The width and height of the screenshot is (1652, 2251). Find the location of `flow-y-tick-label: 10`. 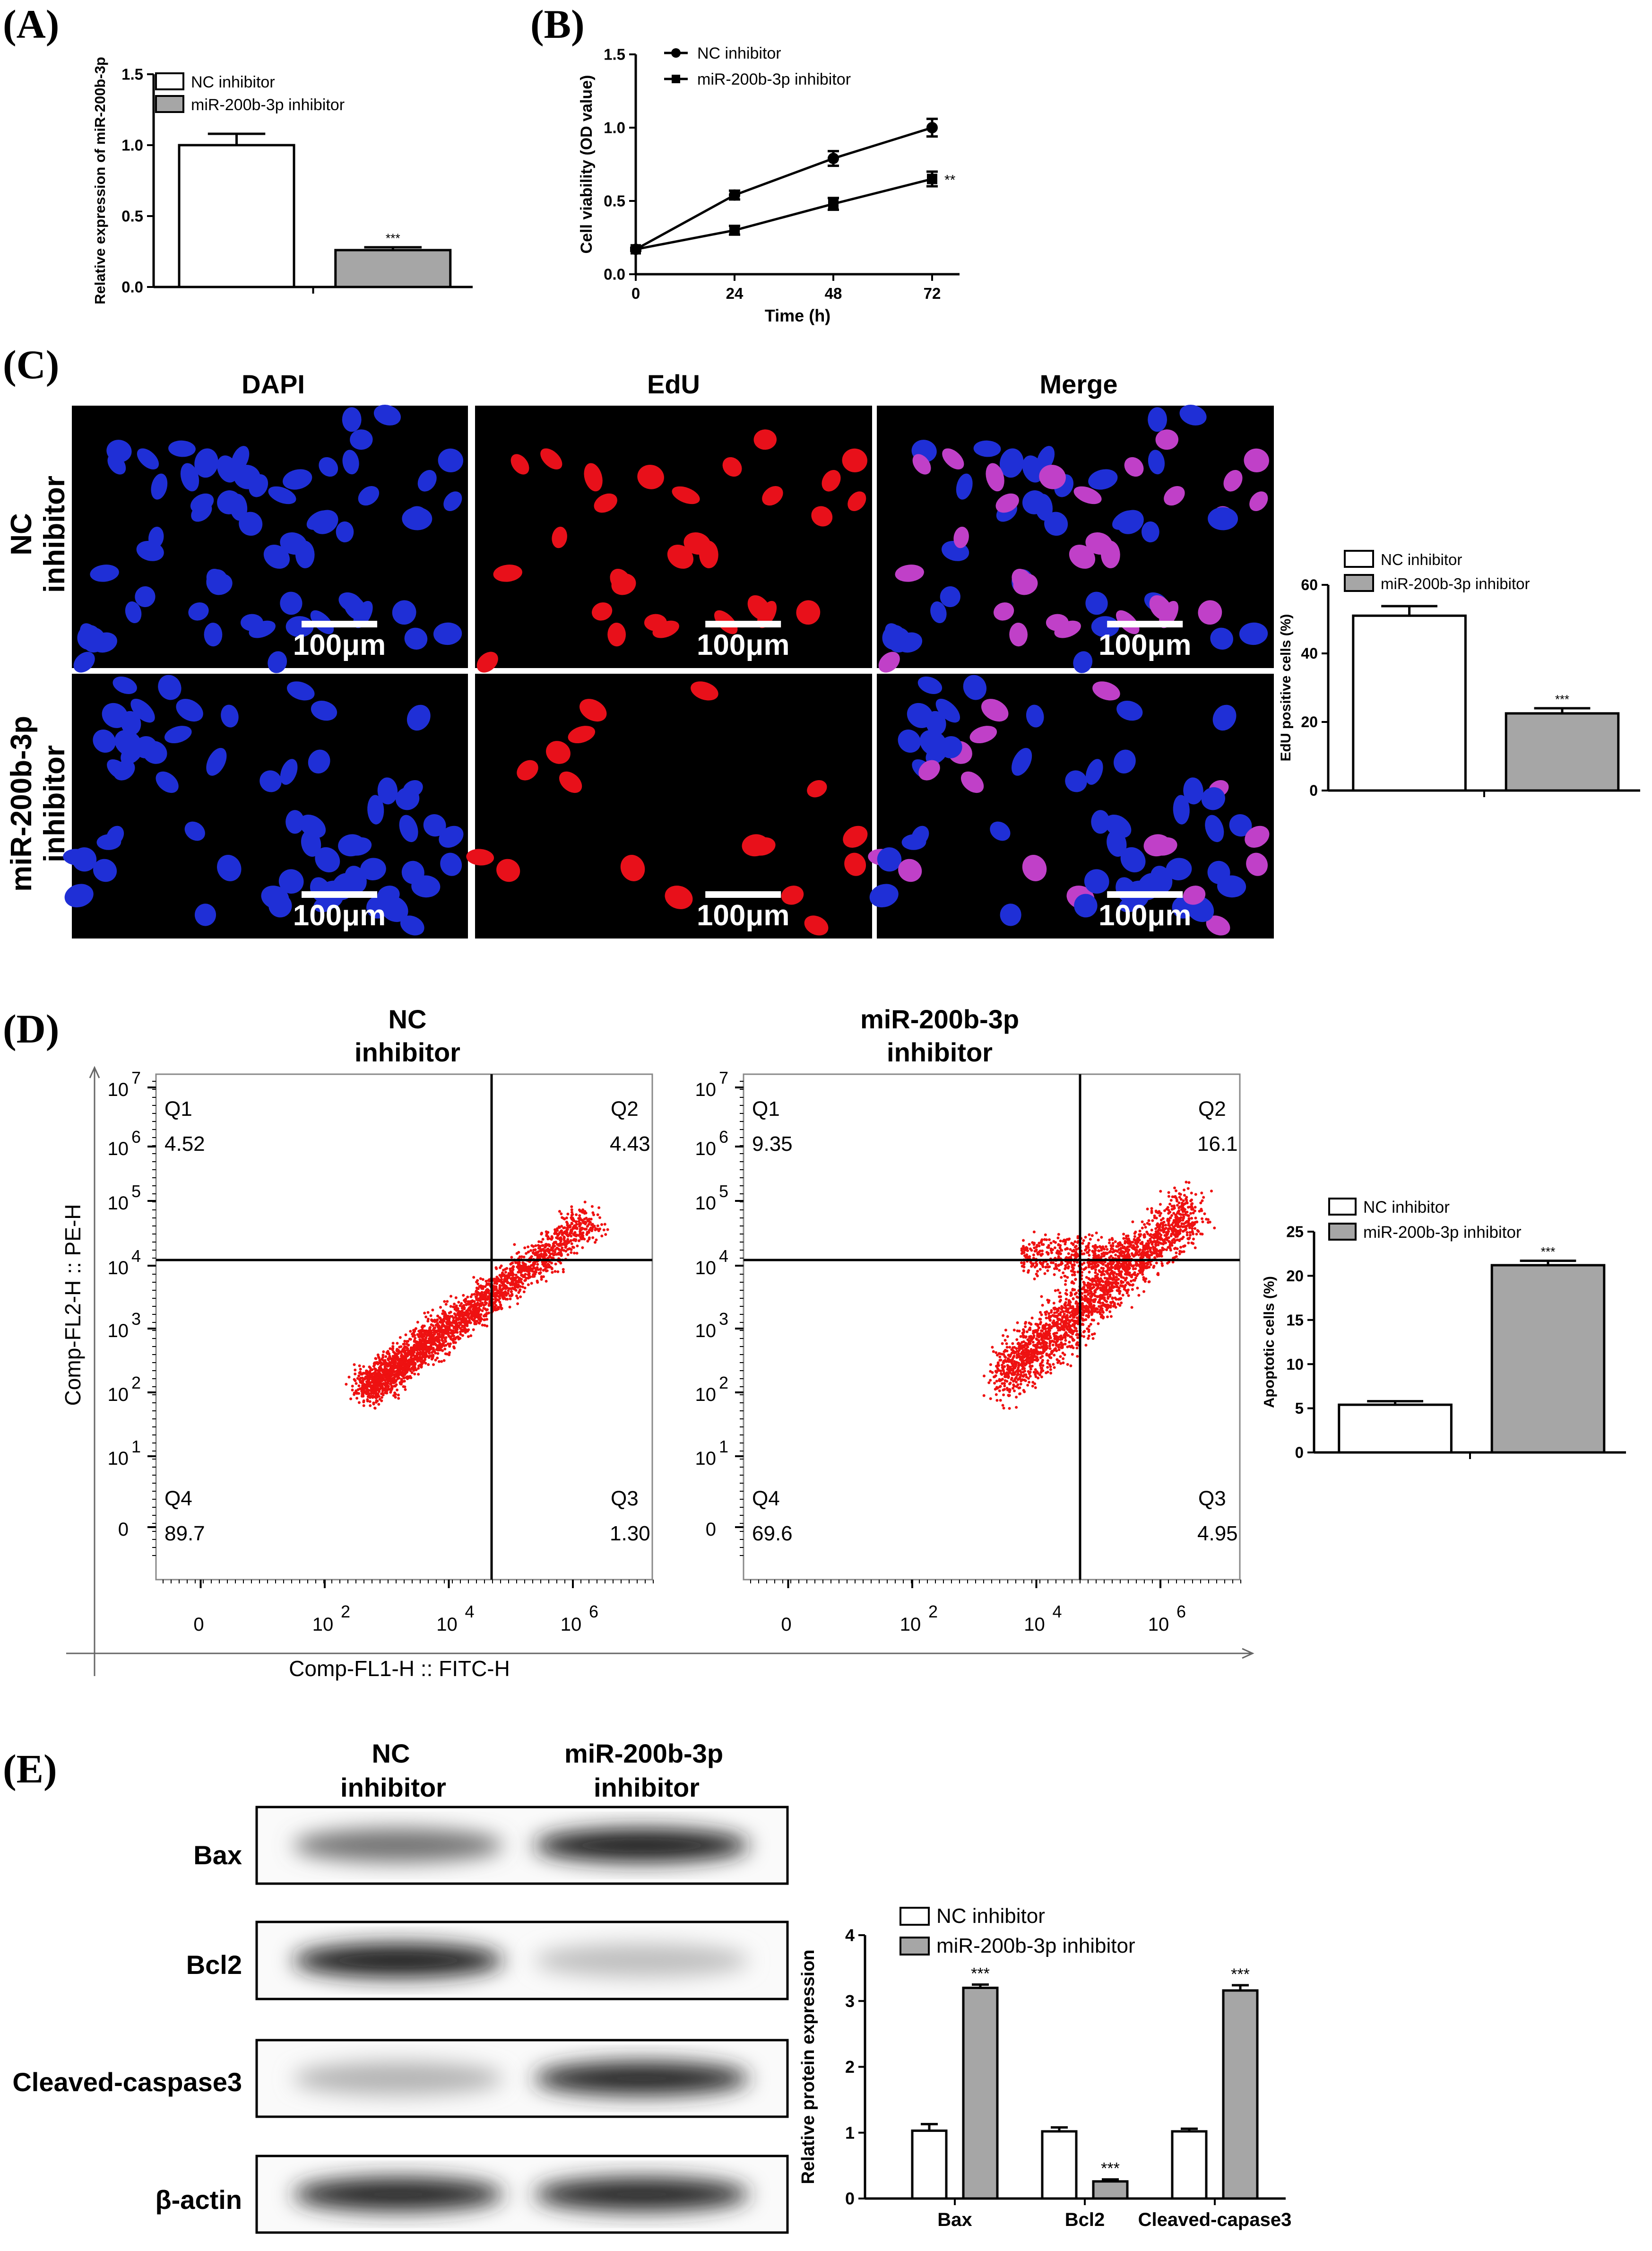

flow-y-tick-label: 10 is located at coordinates (706, 1089).